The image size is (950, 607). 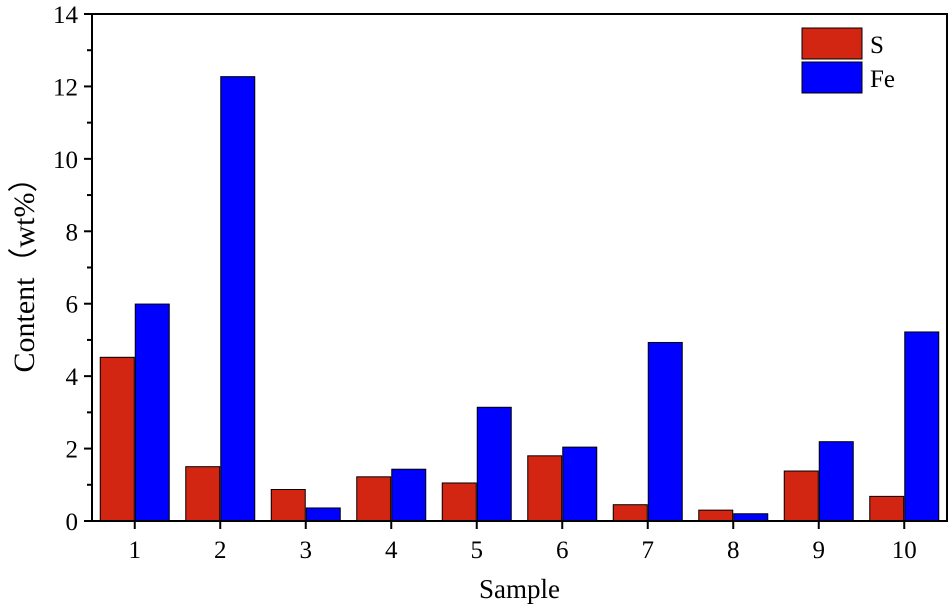 I want to click on x-tick-label: 8, so click(x=733, y=550).